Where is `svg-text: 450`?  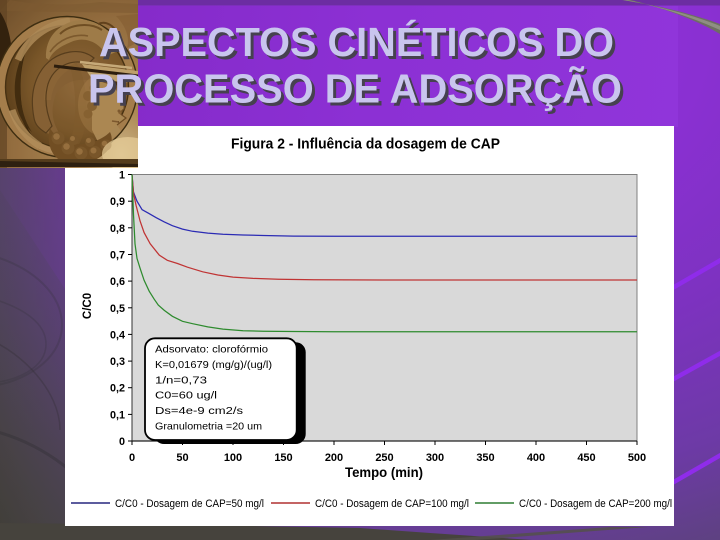
svg-text: 450 is located at coordinates (586, 458).